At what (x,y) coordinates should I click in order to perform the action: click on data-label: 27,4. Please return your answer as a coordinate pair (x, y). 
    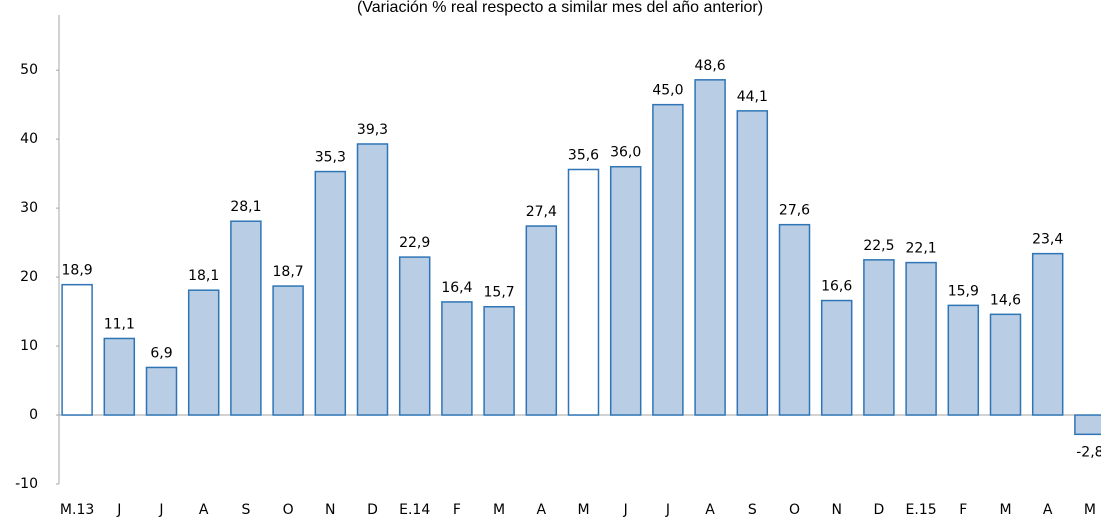
    Looking at the image, I should click on (541, 212).